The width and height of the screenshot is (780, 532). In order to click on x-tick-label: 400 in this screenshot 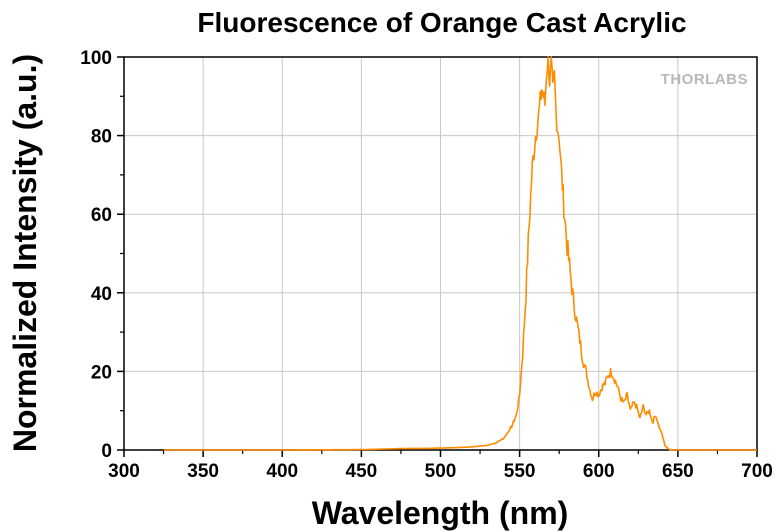, I will do `click(282, 471)`.